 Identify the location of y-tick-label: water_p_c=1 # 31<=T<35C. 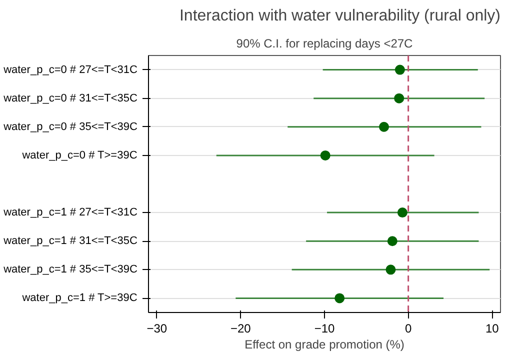
(70, 241).